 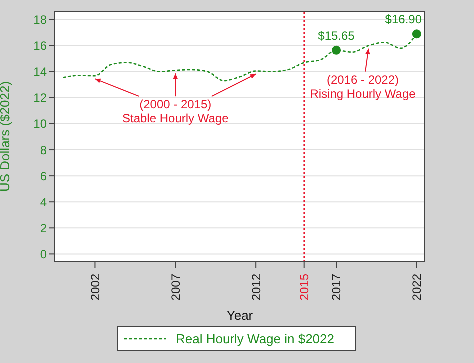 What do you see at coordinates (41, 46) in the screenshot?
I see `y-tick-label: 16` at bounding box center [41, 46].